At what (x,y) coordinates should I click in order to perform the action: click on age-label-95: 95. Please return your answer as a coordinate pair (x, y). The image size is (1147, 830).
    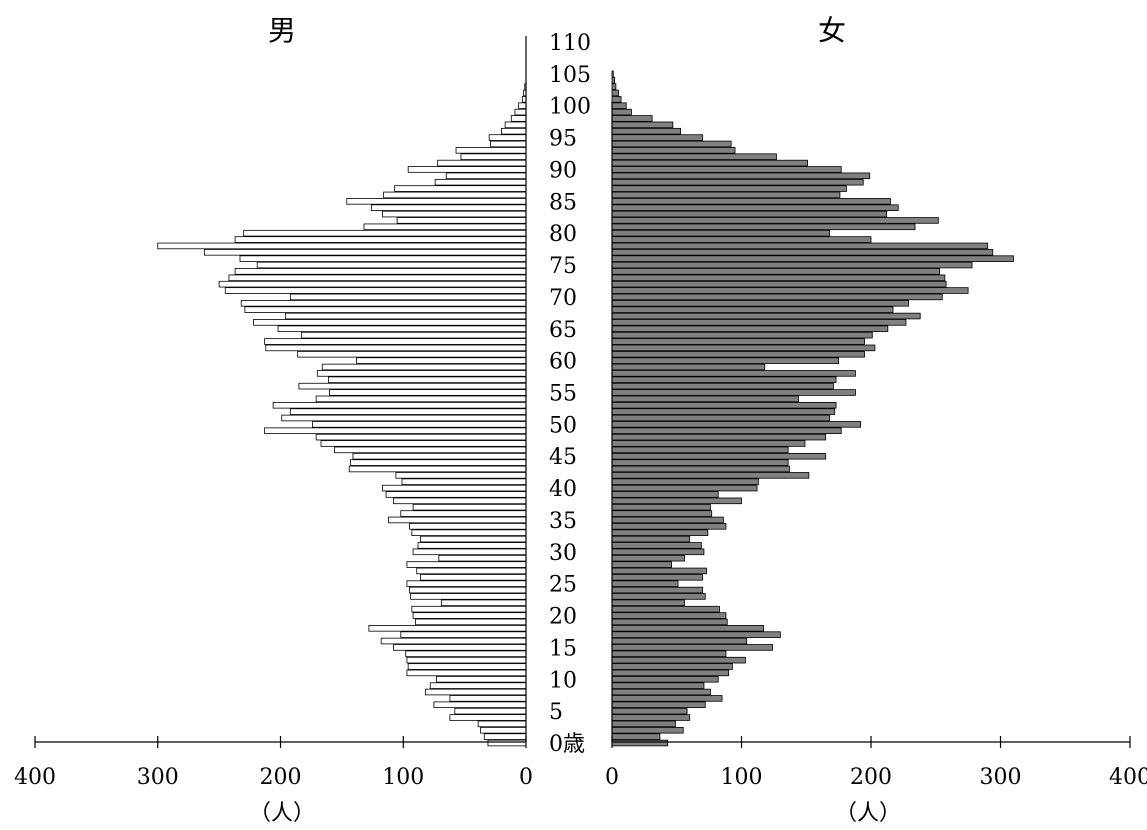
    Looking at the image, I should click on (563, 139).